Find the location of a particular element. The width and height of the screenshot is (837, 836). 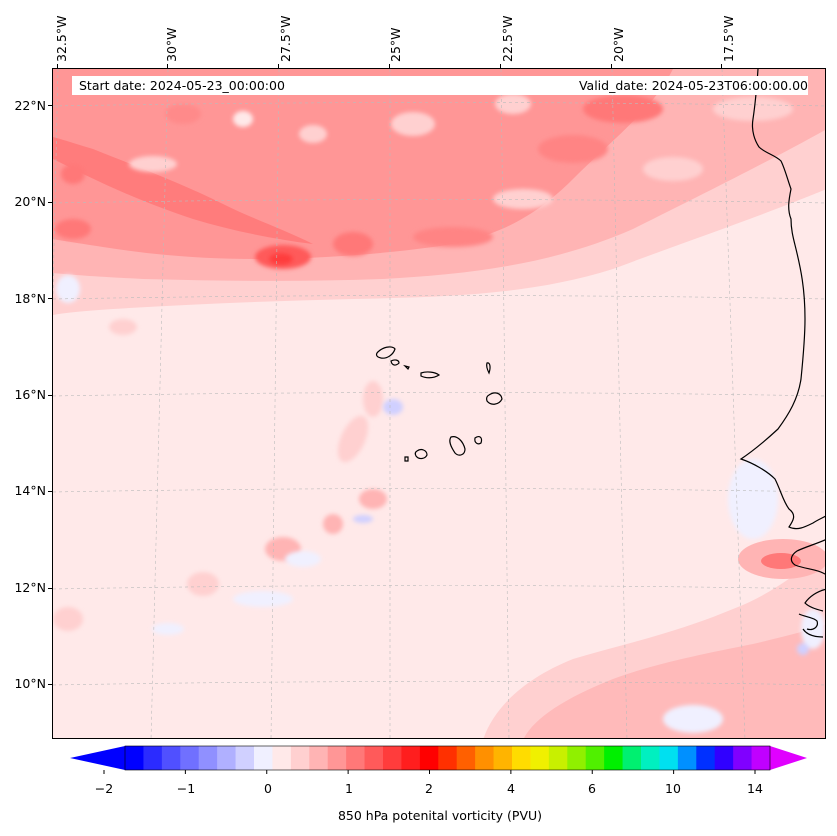

lat-label-20n: 20°N is located at coordinates (30, 201).